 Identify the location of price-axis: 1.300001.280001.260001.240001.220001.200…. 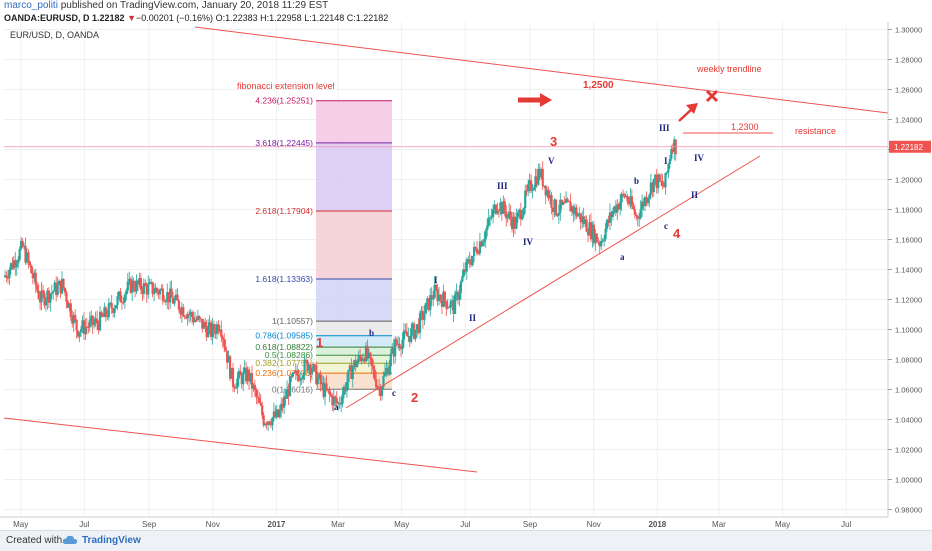
(909, 276).